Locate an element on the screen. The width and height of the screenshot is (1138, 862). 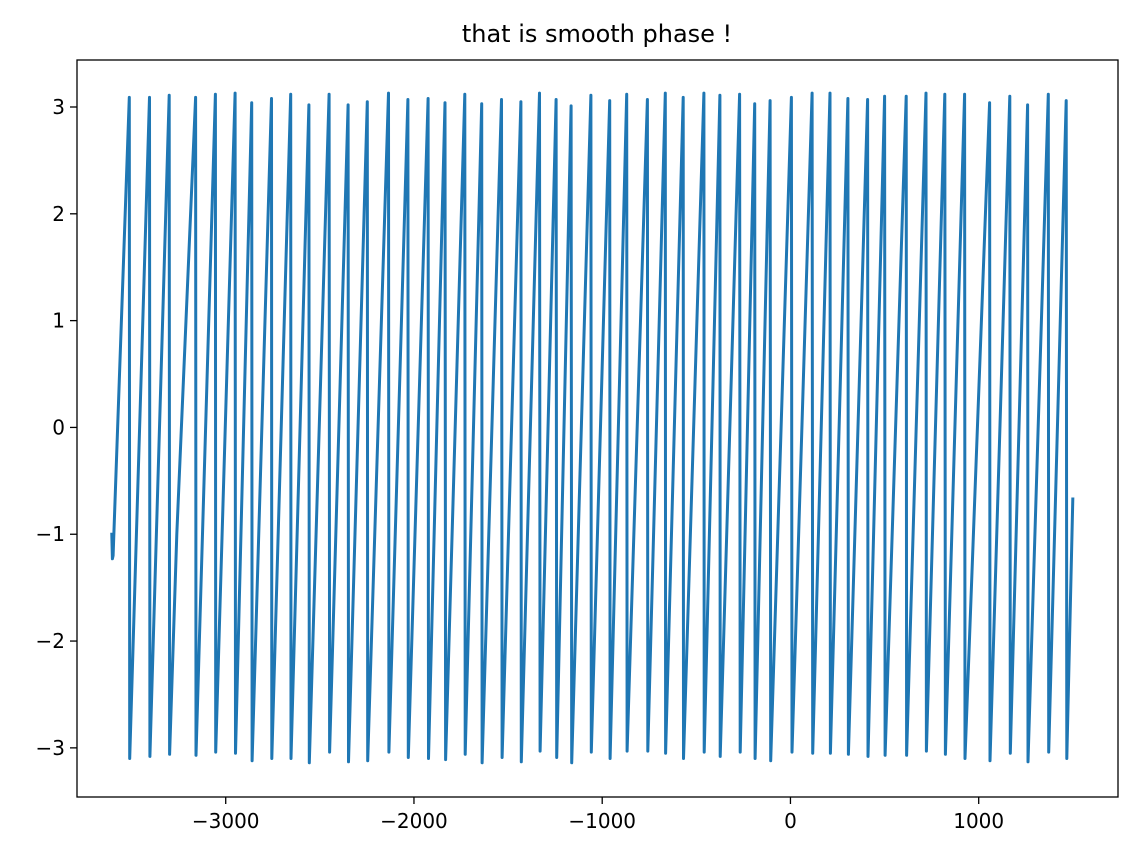
x-tick-label: −3000 is located at coordinates (226, 821).